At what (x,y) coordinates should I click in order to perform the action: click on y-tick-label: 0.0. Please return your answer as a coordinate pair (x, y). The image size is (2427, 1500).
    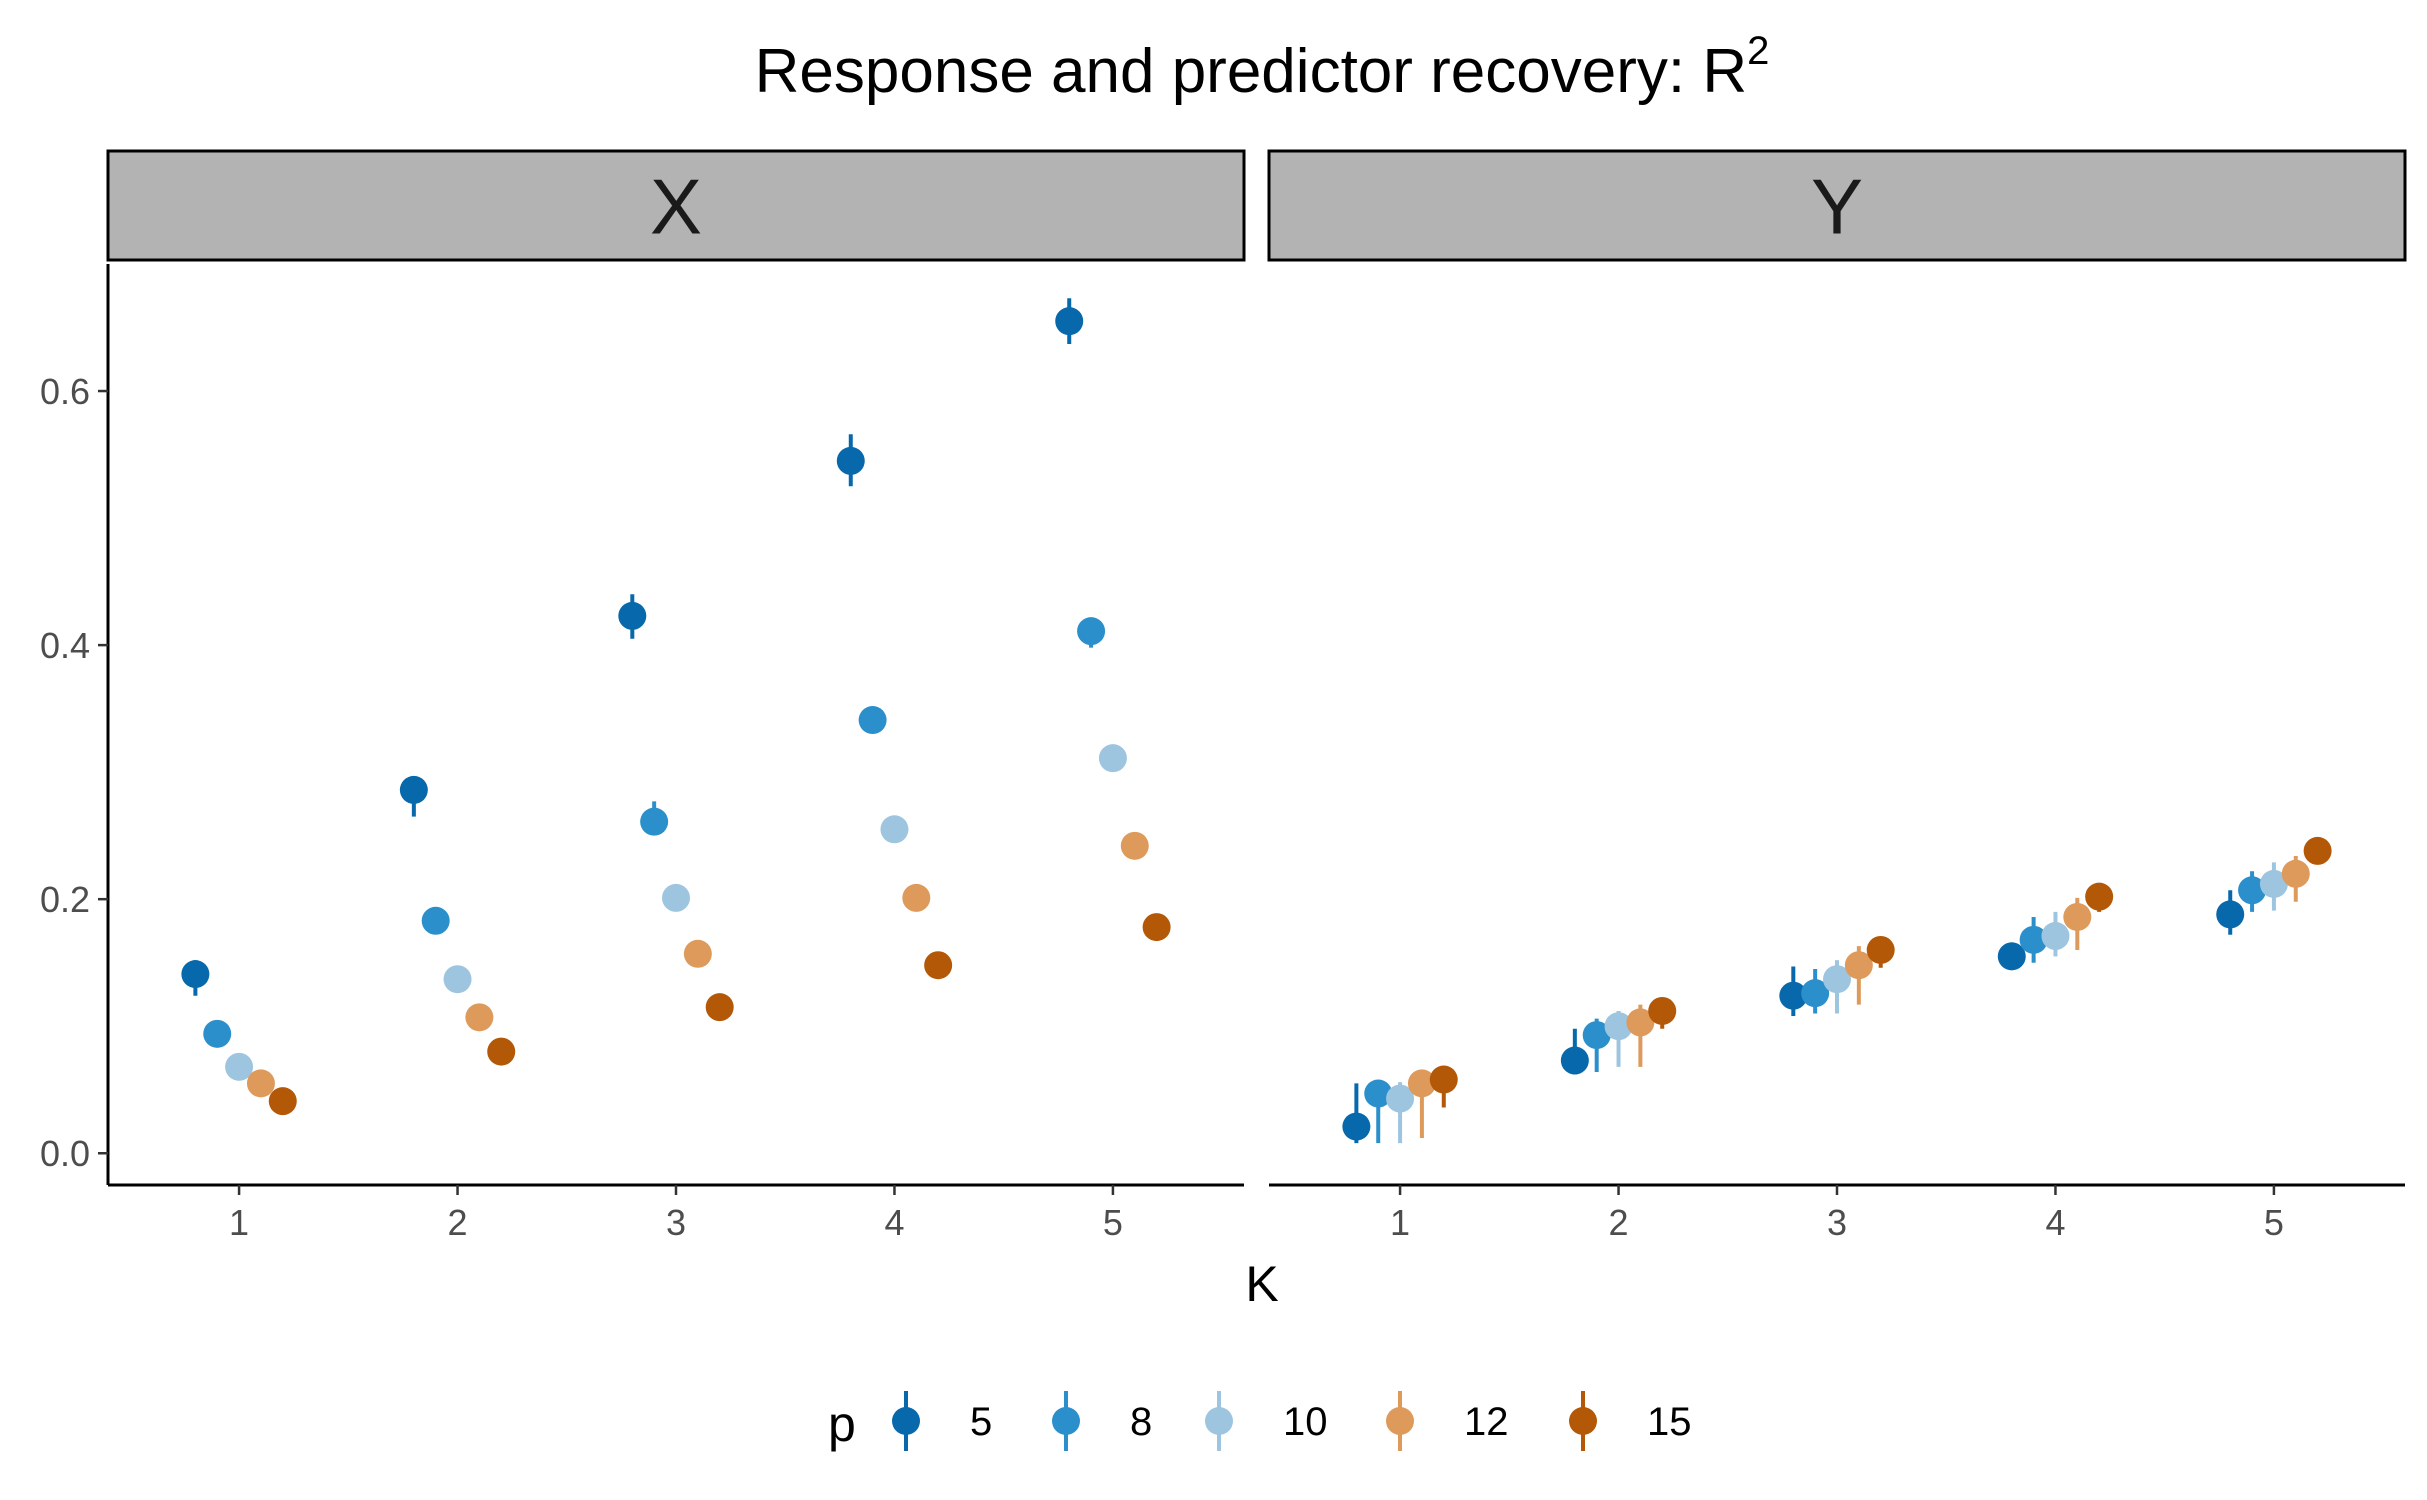
    Looking at the image, I should click on (65, 1153).